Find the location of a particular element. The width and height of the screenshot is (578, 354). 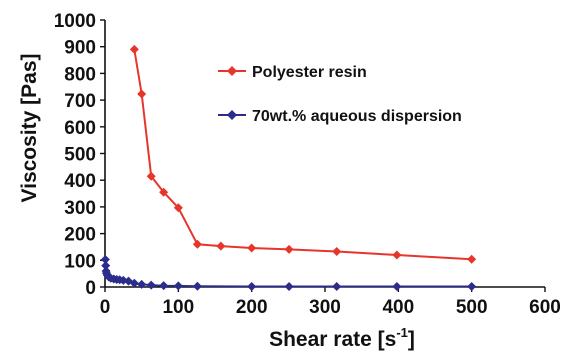

y-tick-label: 1000 is located at coordinates (75, 21).